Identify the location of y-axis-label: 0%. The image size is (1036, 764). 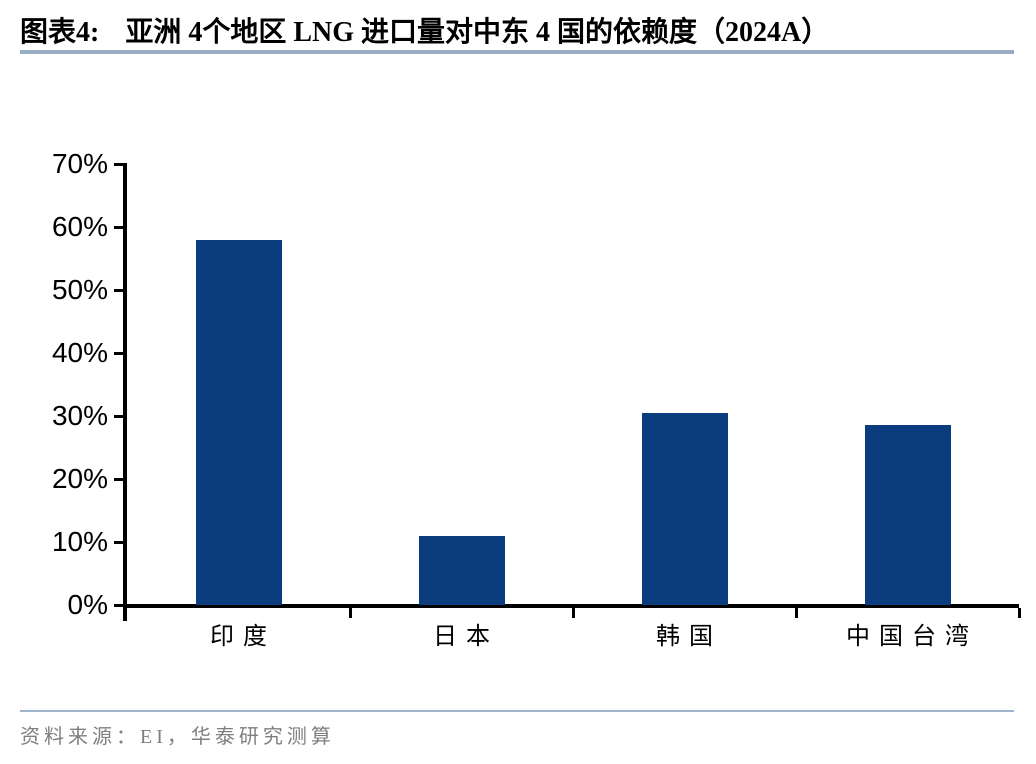
(87, 604).